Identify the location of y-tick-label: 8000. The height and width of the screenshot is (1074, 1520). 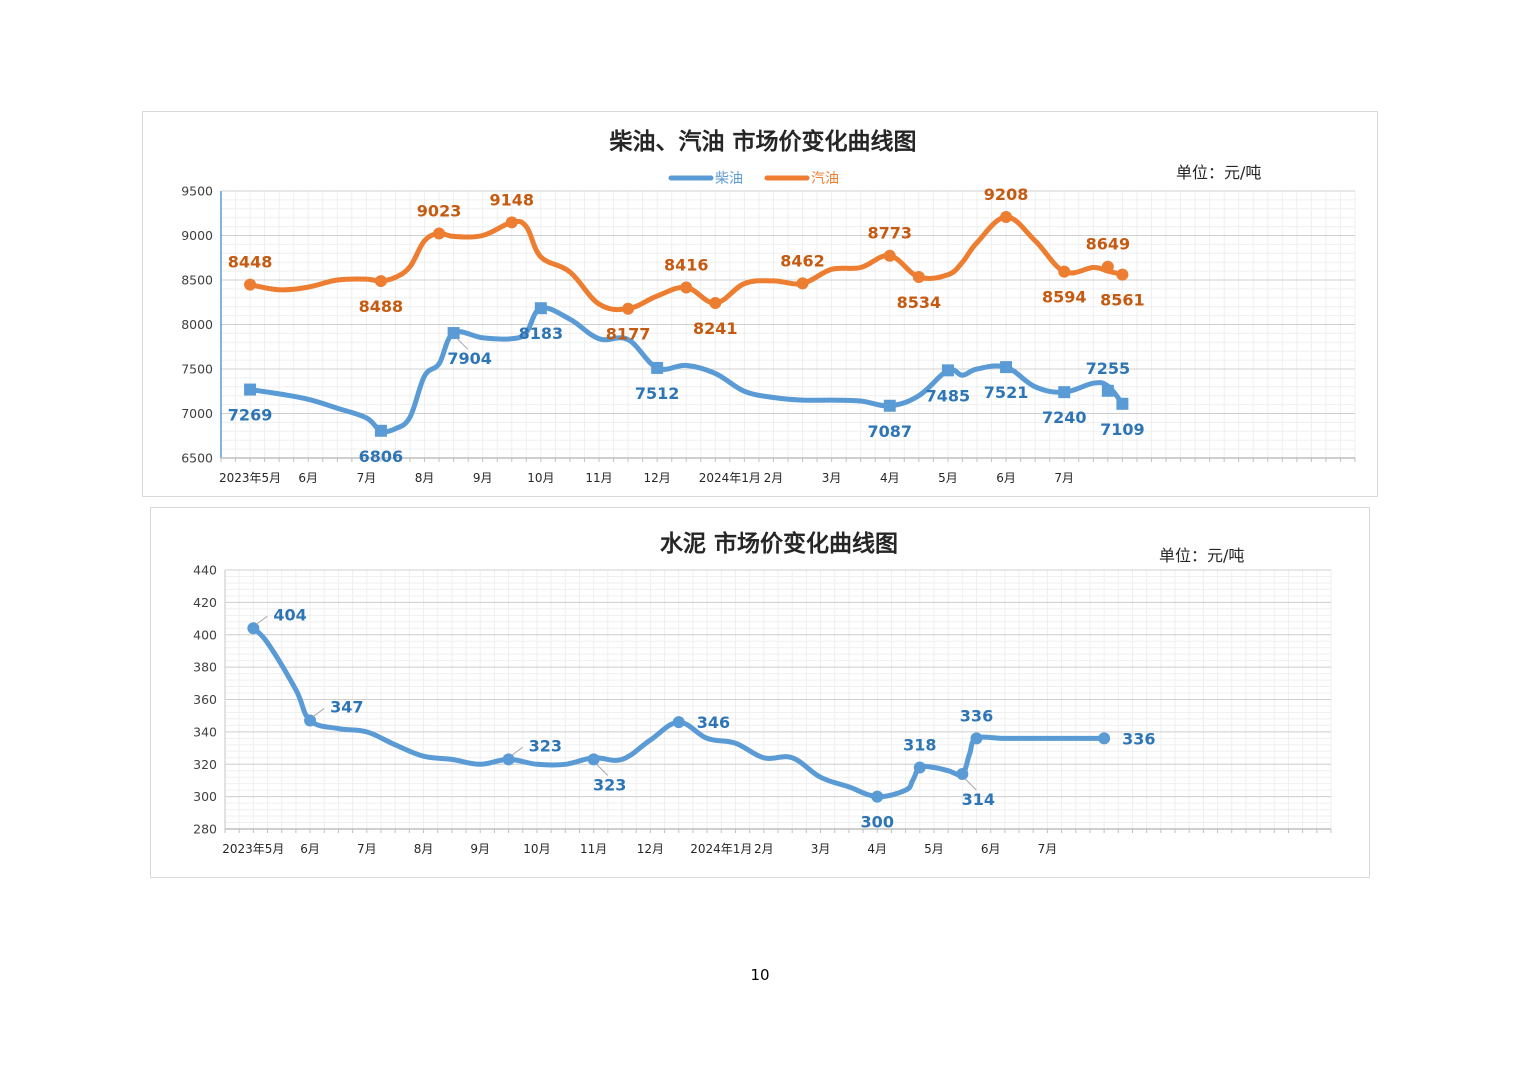
(197, 324).